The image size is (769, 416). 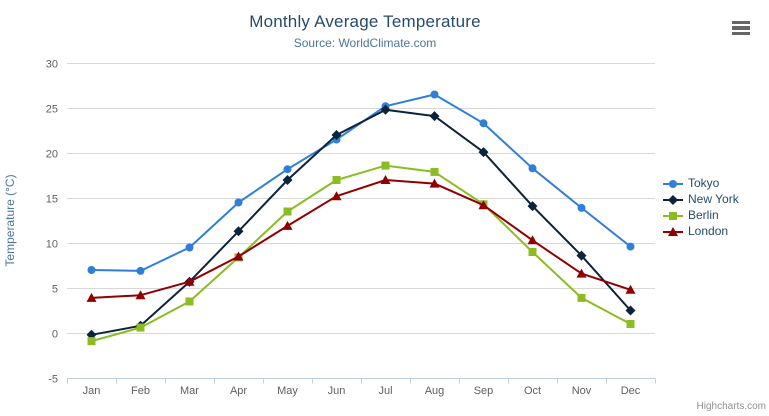 What do you see at coordinates (713, 199) in the screenshot?
I see `legend-label: New York` at bounding box center [713, 199].